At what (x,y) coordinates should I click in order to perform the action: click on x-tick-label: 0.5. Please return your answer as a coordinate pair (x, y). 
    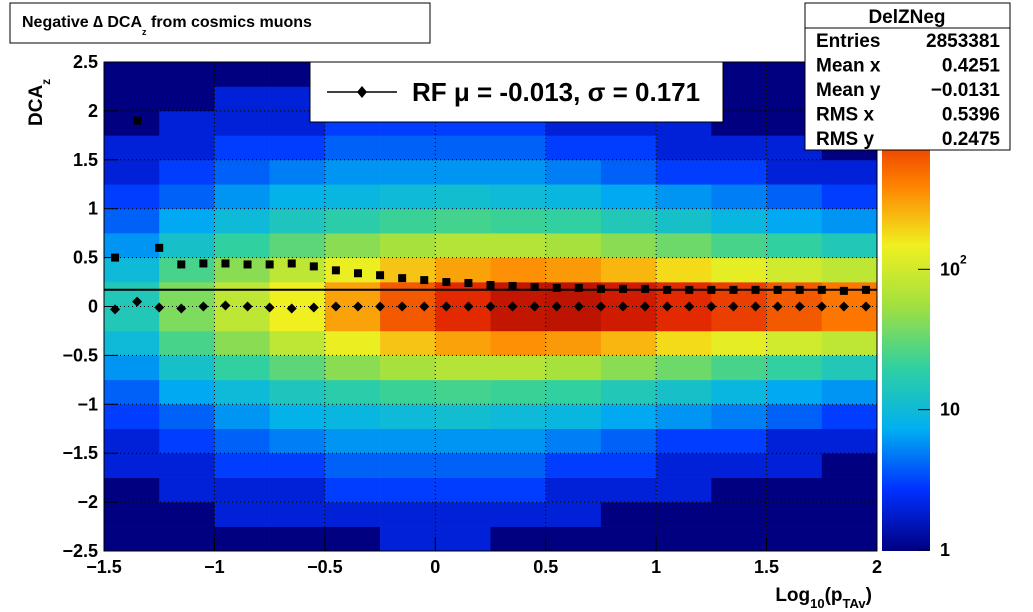
    Looking at the image, I should click on (545, 567).